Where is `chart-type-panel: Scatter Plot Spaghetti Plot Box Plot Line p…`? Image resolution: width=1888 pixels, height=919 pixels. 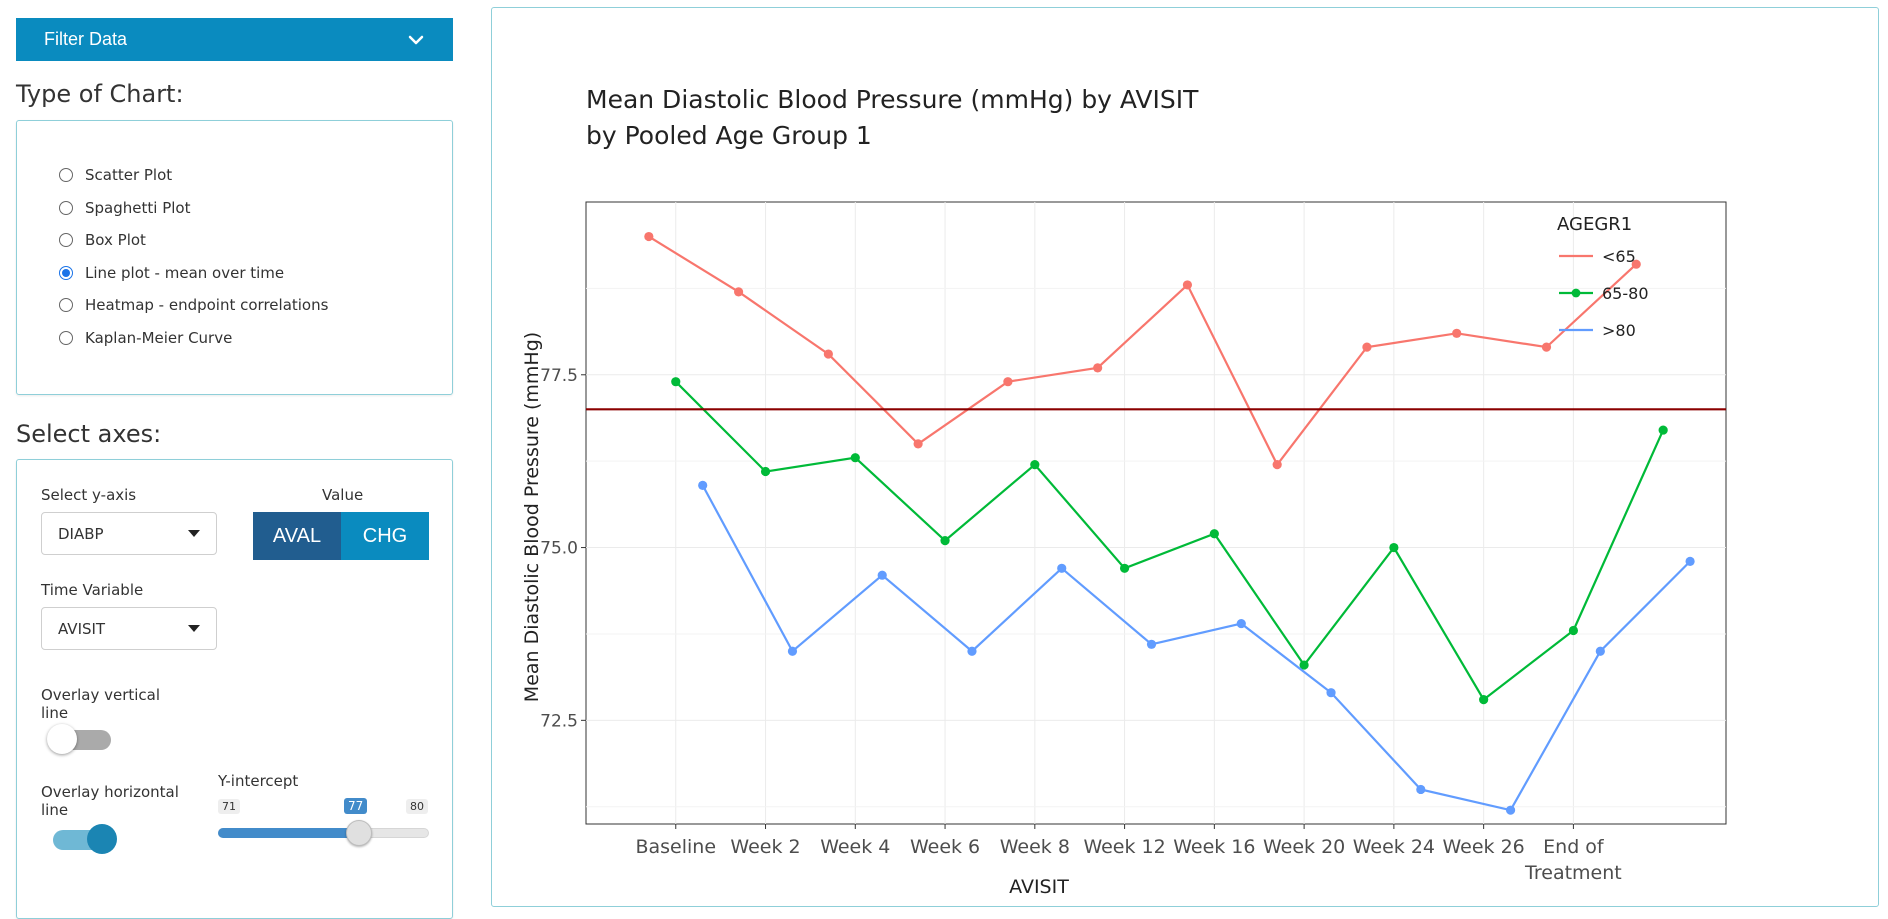 chart-type-panel: Scatter Plot Spaghetti Plot Box Plot Line p… is located at coordinates (234, 257).